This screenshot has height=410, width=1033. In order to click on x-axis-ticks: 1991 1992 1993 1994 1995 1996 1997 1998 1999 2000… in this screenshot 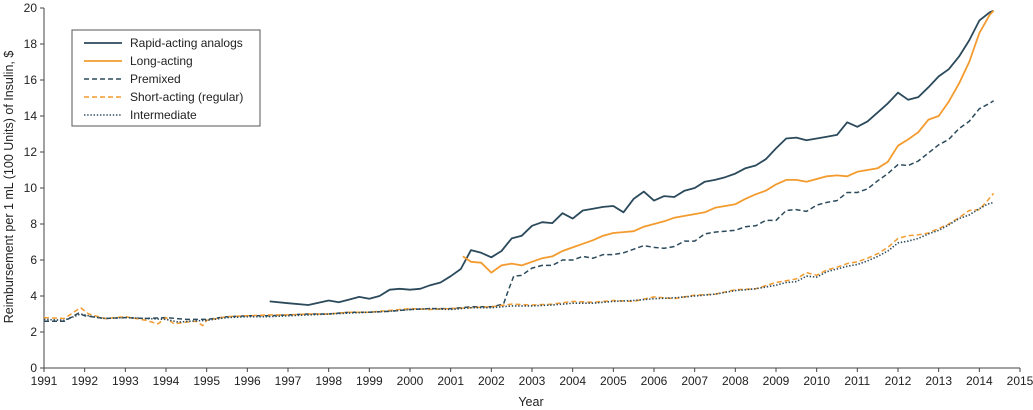, I will do `click(532, 378)`.